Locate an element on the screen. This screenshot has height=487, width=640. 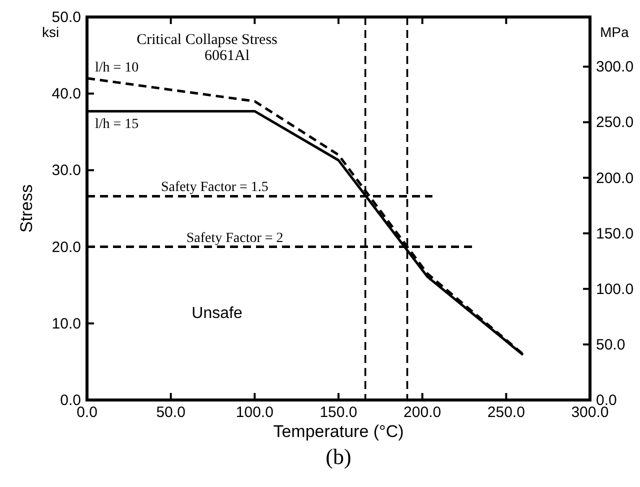
text: 6061Al is located at coordinates (227, 56).